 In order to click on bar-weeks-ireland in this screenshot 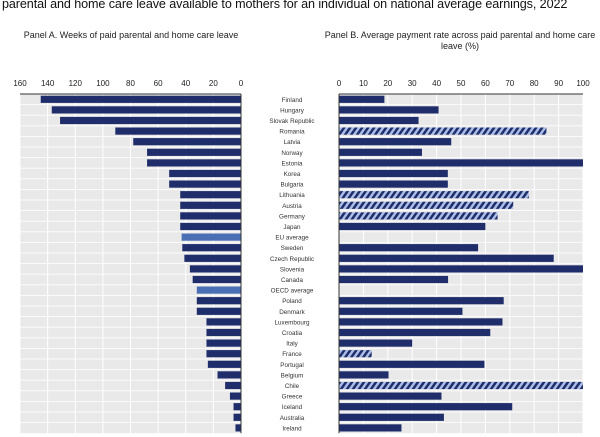, I will do `click(238, 428)`.